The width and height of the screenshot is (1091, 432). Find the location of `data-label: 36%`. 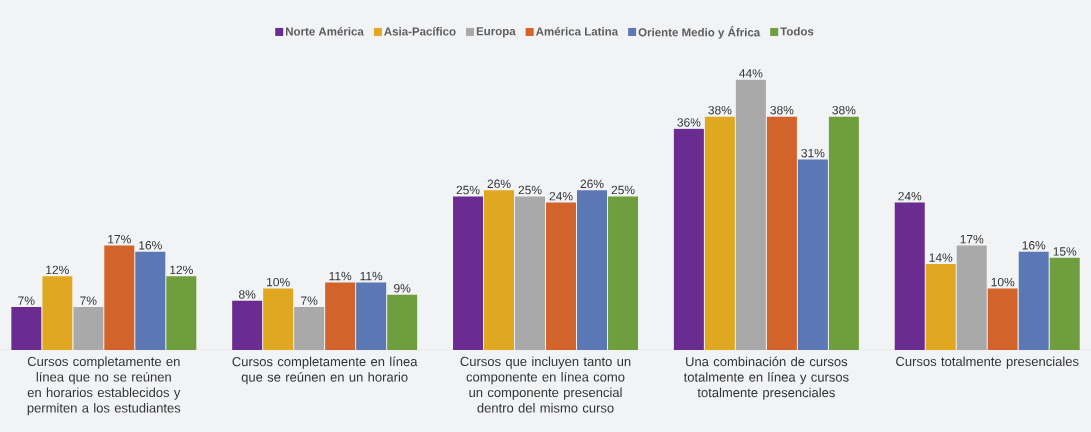

data-label: 36% is located at coordinates (689, 122).